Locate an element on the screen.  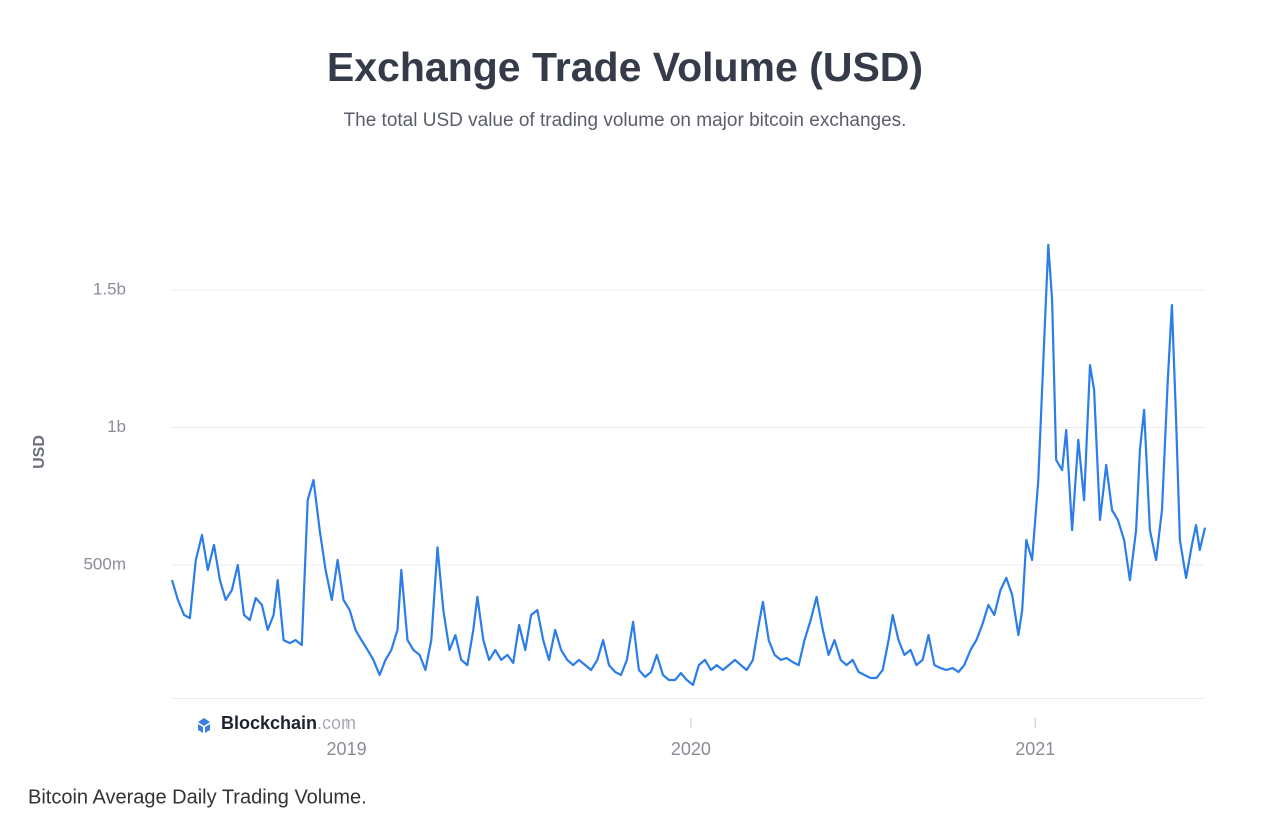
y-tick-label: 1.5b is located at coordinates (109, 288).